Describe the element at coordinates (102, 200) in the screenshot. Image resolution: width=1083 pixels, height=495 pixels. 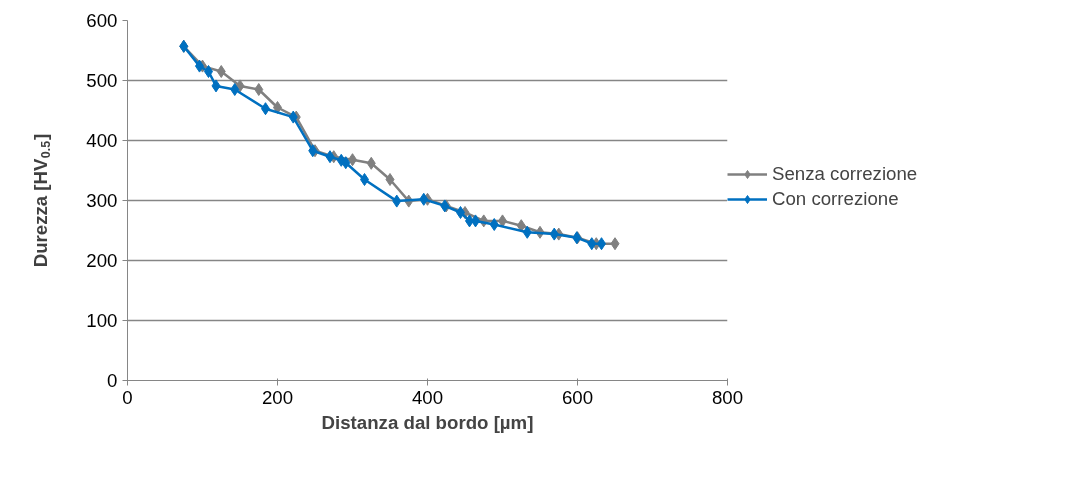
I see `y-tick-label: 300` at that location.